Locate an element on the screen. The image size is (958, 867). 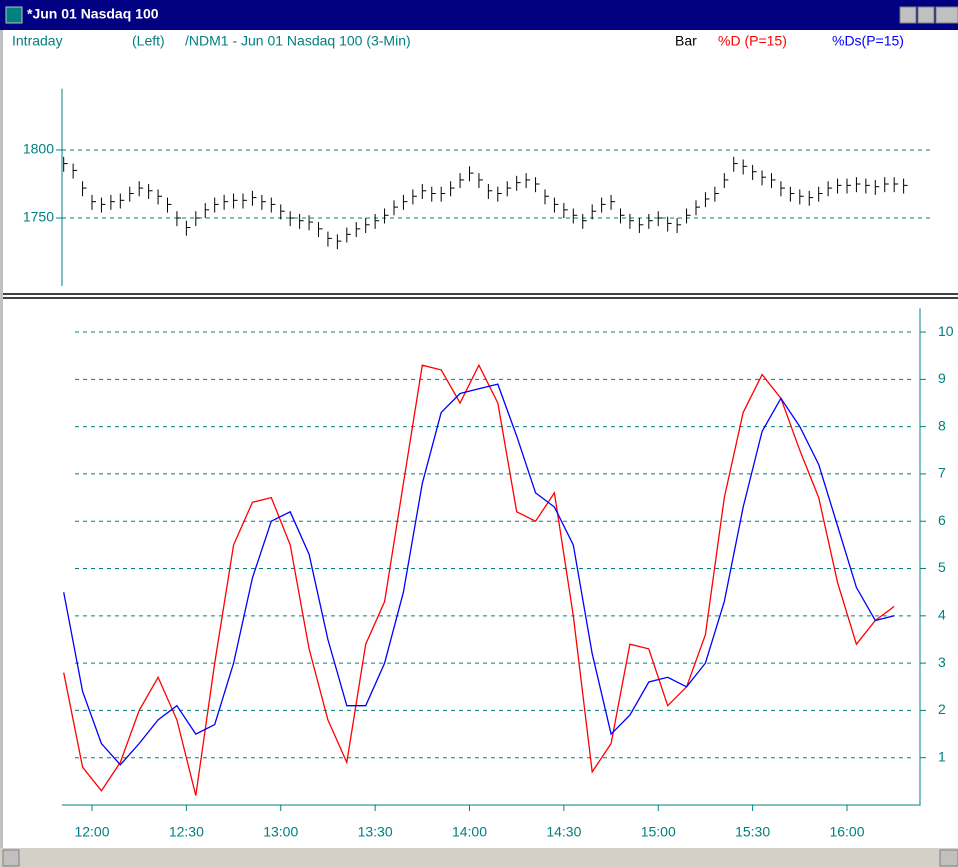
x-tick-label: 12:00 is located at coordinates (91, 832).